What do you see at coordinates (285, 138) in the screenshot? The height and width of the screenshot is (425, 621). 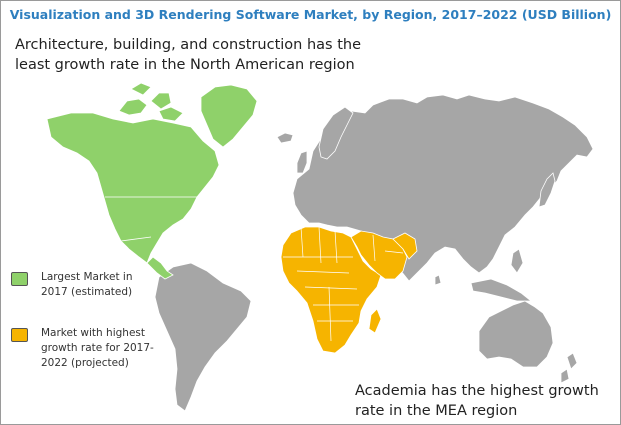 I see `iceland` at bounding box center [285, 138].